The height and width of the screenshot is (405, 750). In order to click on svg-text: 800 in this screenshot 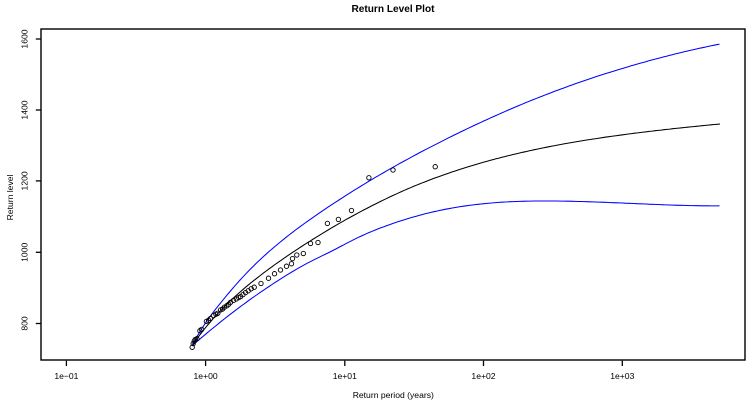, I will do `click(25, 323)`.